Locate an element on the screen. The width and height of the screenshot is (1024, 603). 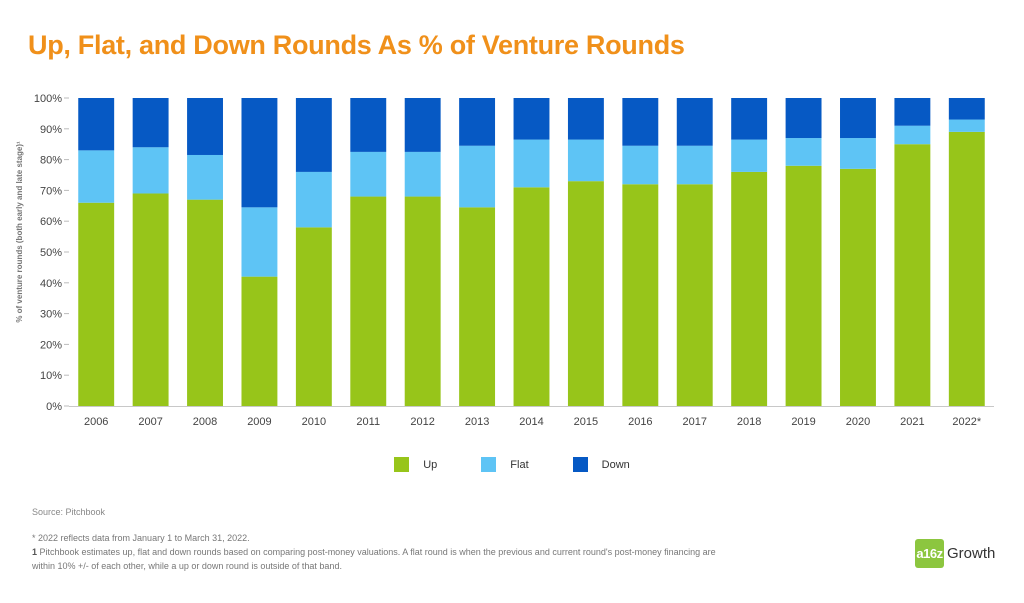
y-tick-label: 100% is located at coordinates (48, 99).